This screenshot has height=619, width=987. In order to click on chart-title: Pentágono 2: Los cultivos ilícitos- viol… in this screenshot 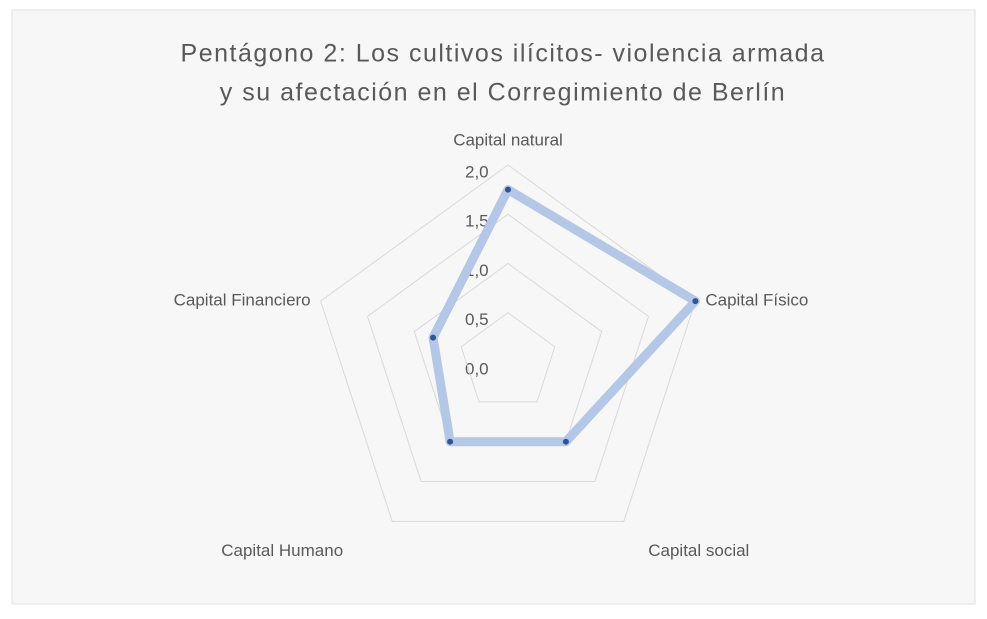, I will do `click(503, 54)`.